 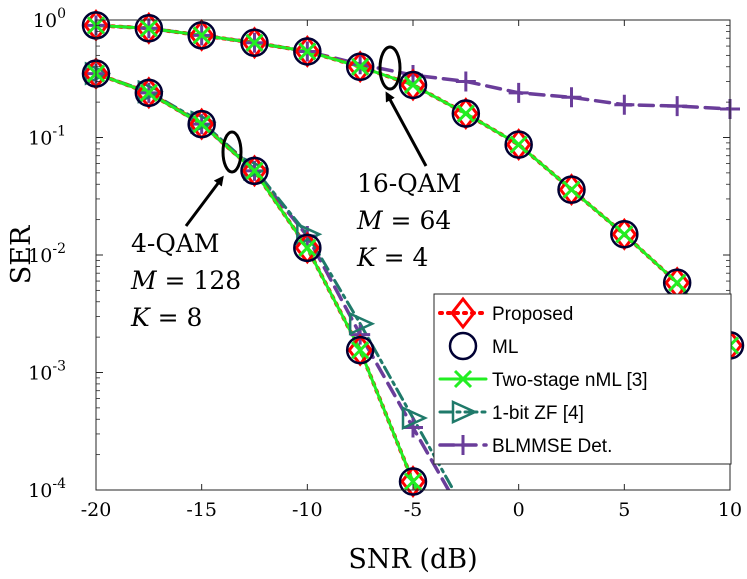 What do you see at coordinates (505, 347) in the screenshot?
I see `legend-label-ml: ML` at bounding box center [505, 347].